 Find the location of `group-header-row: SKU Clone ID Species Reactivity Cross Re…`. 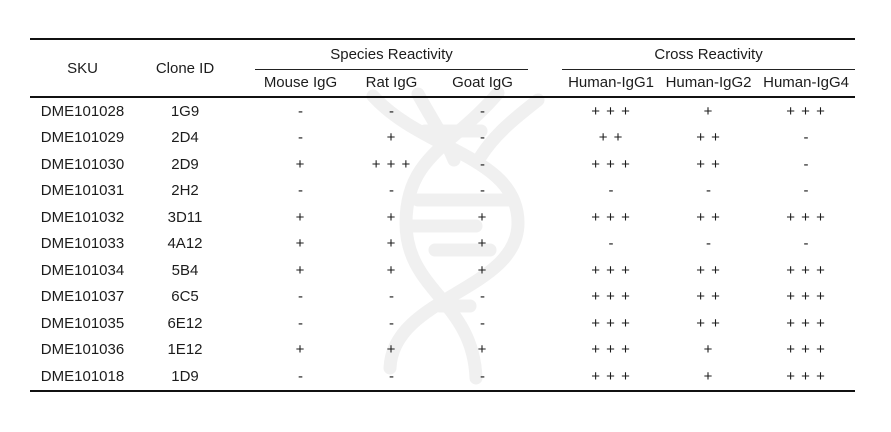

group-header-row: SKU Clone ID Species Reactivity Cross Re… is located at coordinates (443, 67).